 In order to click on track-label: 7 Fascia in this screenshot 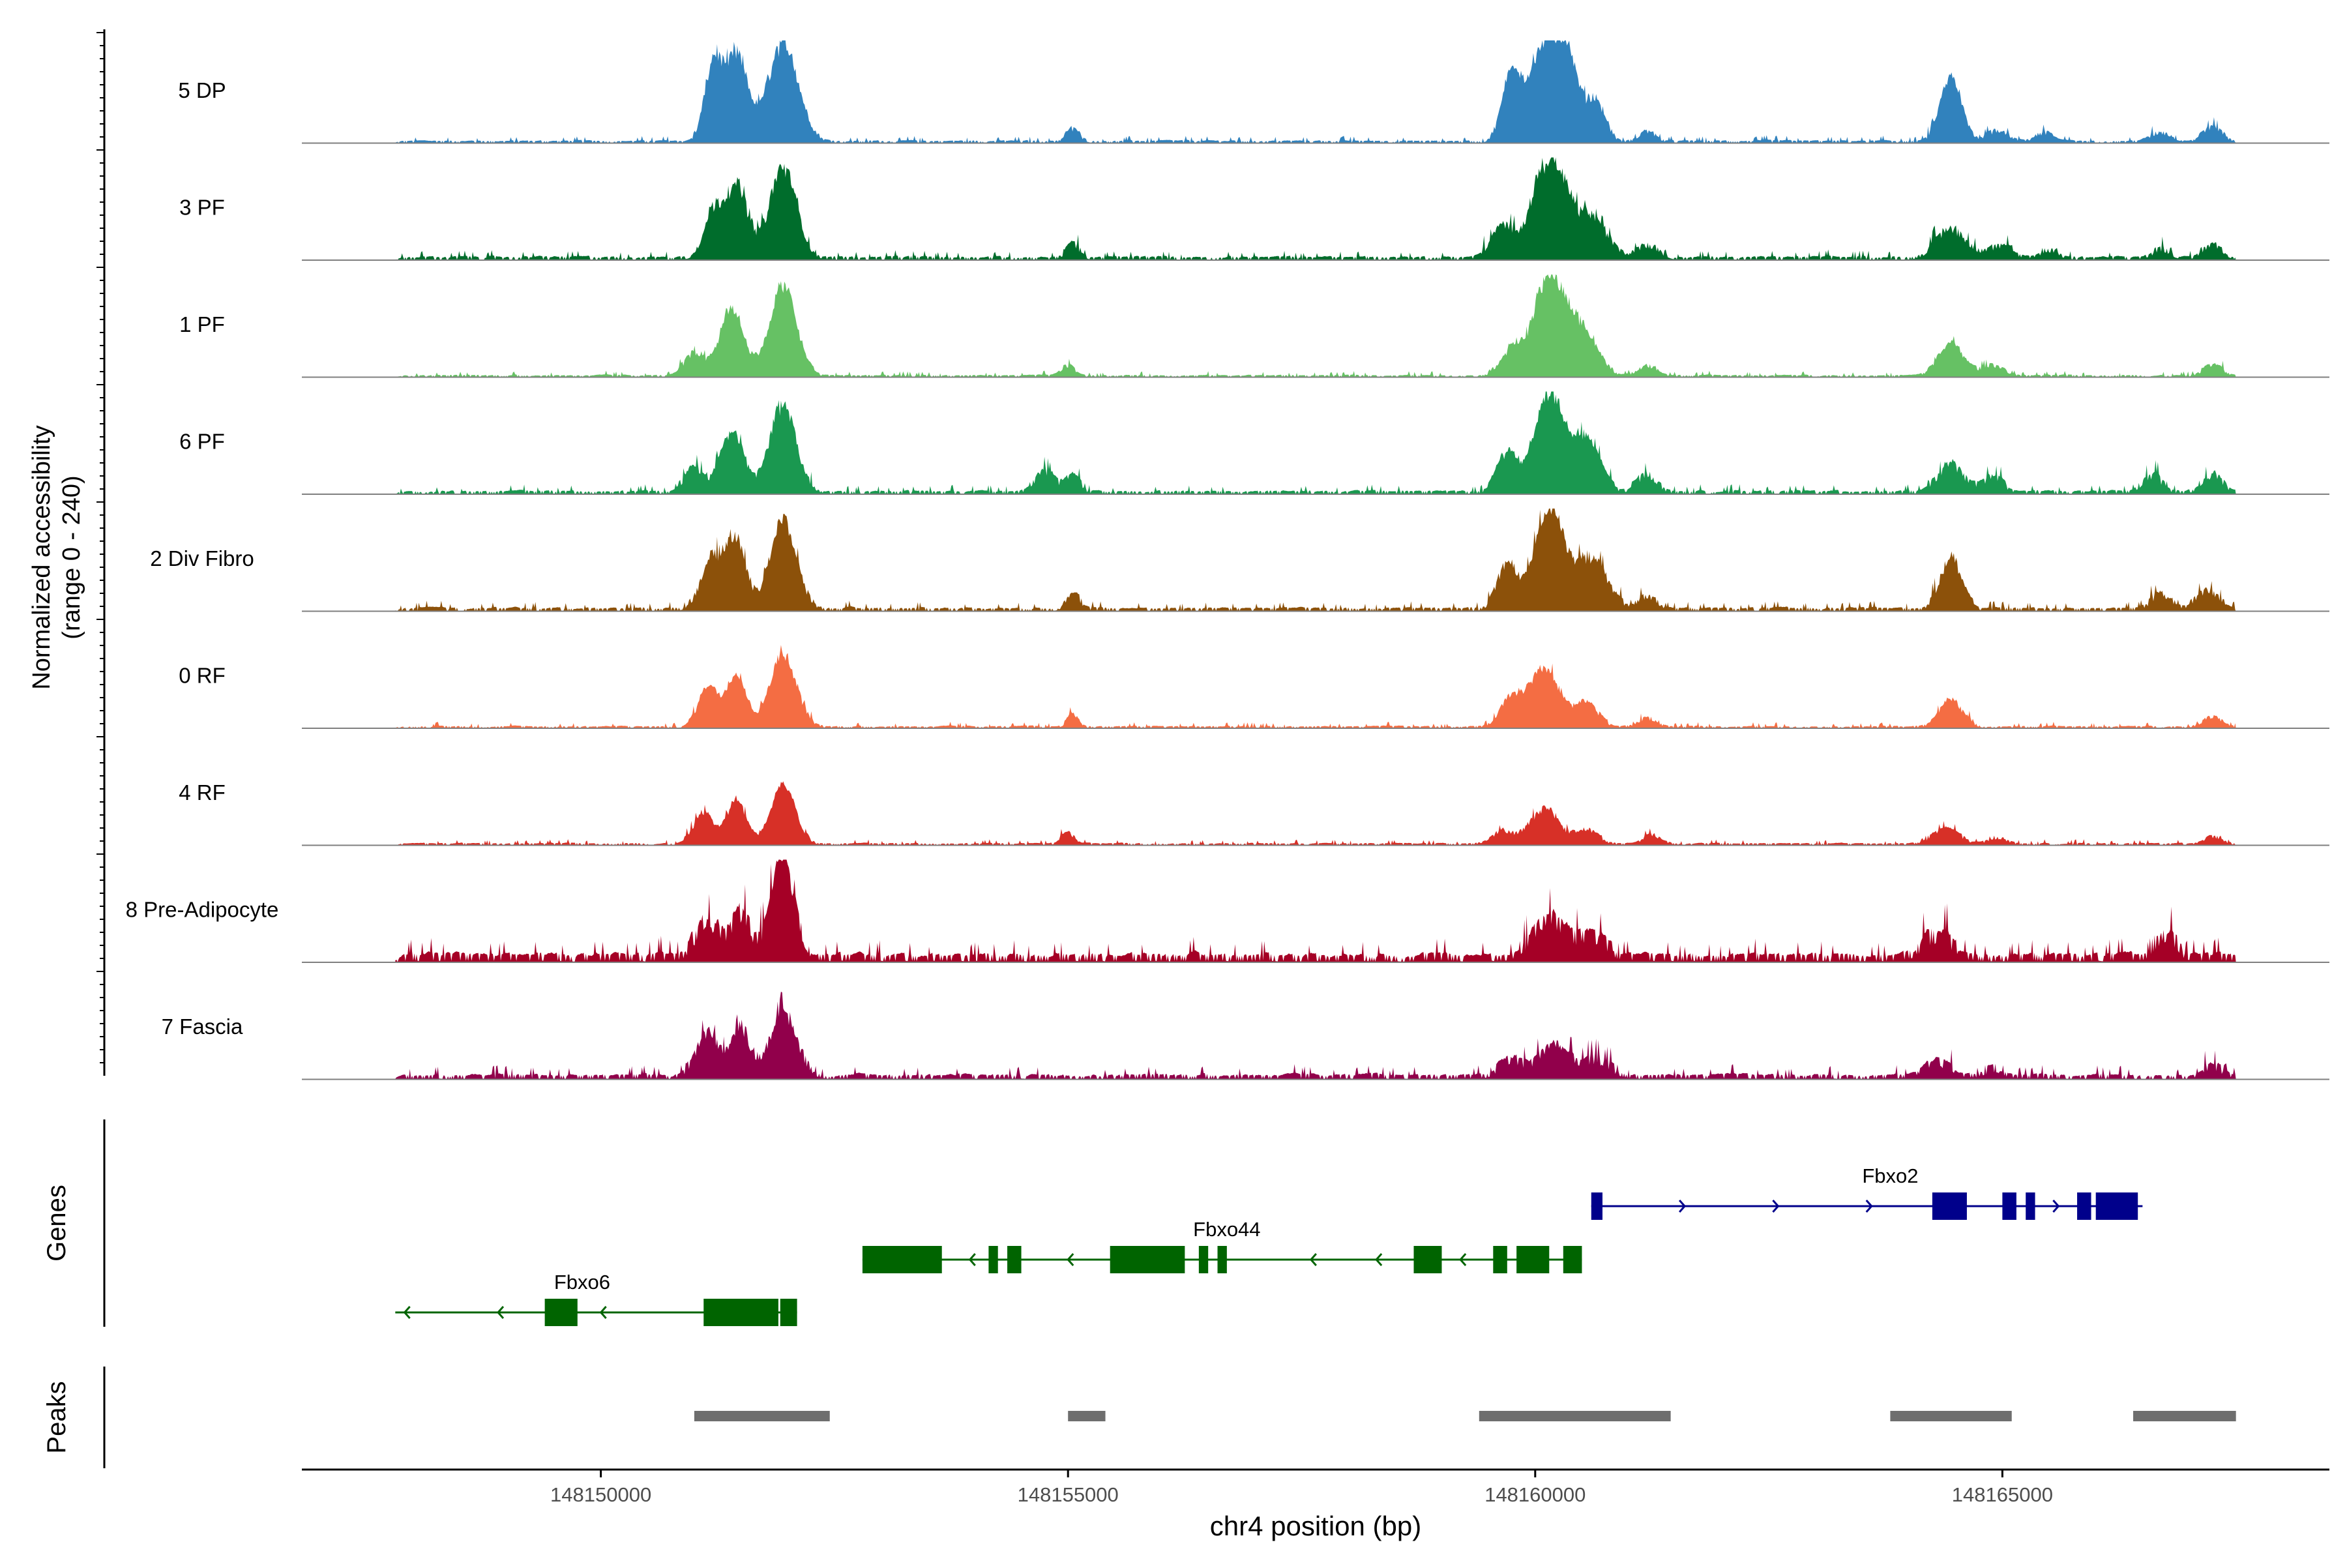, I will do `click(202, 1027)`.